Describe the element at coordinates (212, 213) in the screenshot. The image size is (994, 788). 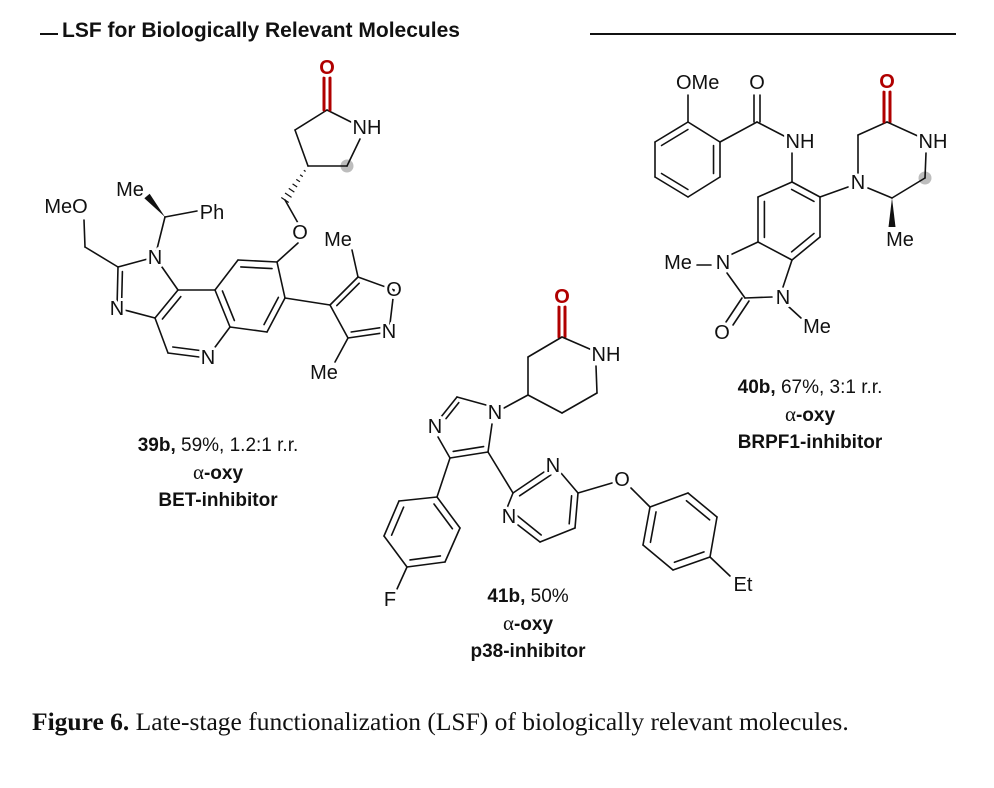
I see `atom-label: Ph` at that location.